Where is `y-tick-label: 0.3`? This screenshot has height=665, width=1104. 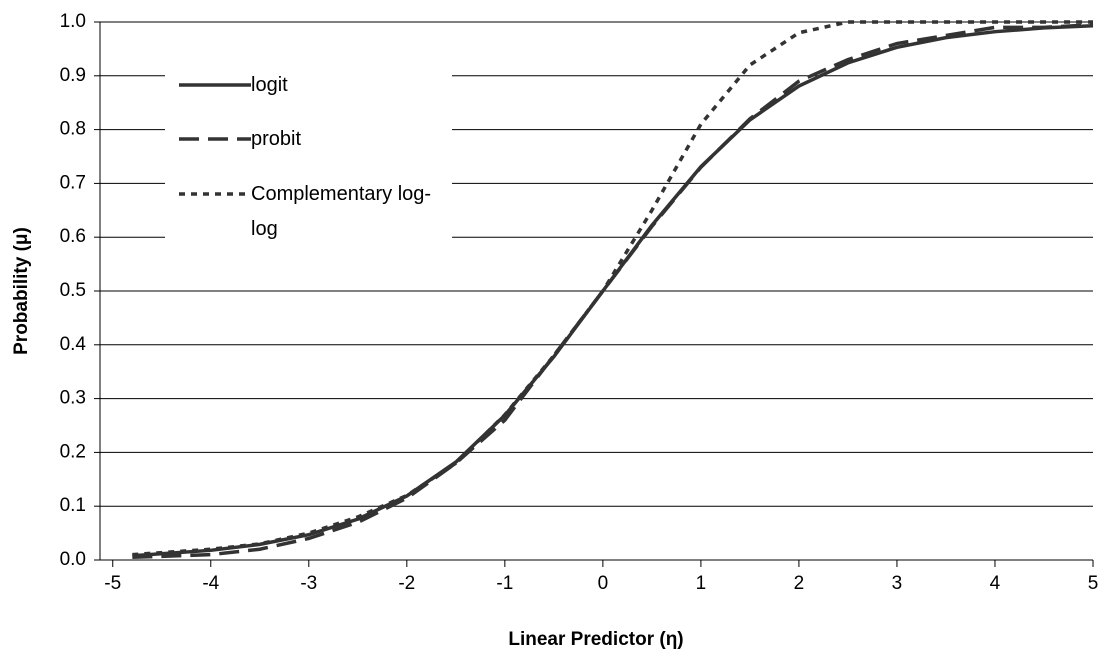 y-tick-label: 0.3 is located at coordinates (73, 398).